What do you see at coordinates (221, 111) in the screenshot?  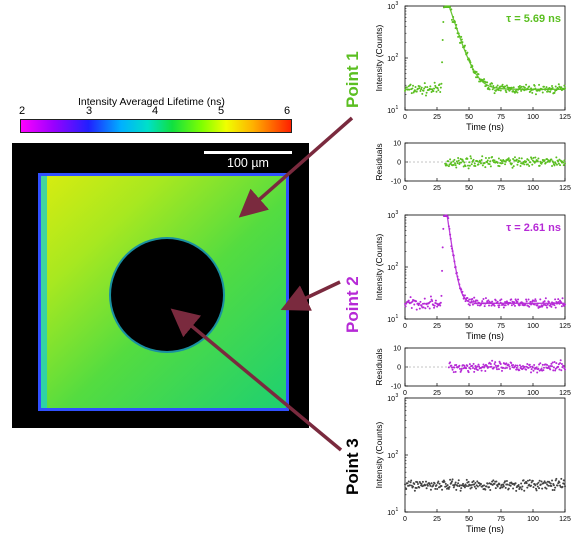 I see `colorbar-tick: 5` at bounding box center [221, 111].